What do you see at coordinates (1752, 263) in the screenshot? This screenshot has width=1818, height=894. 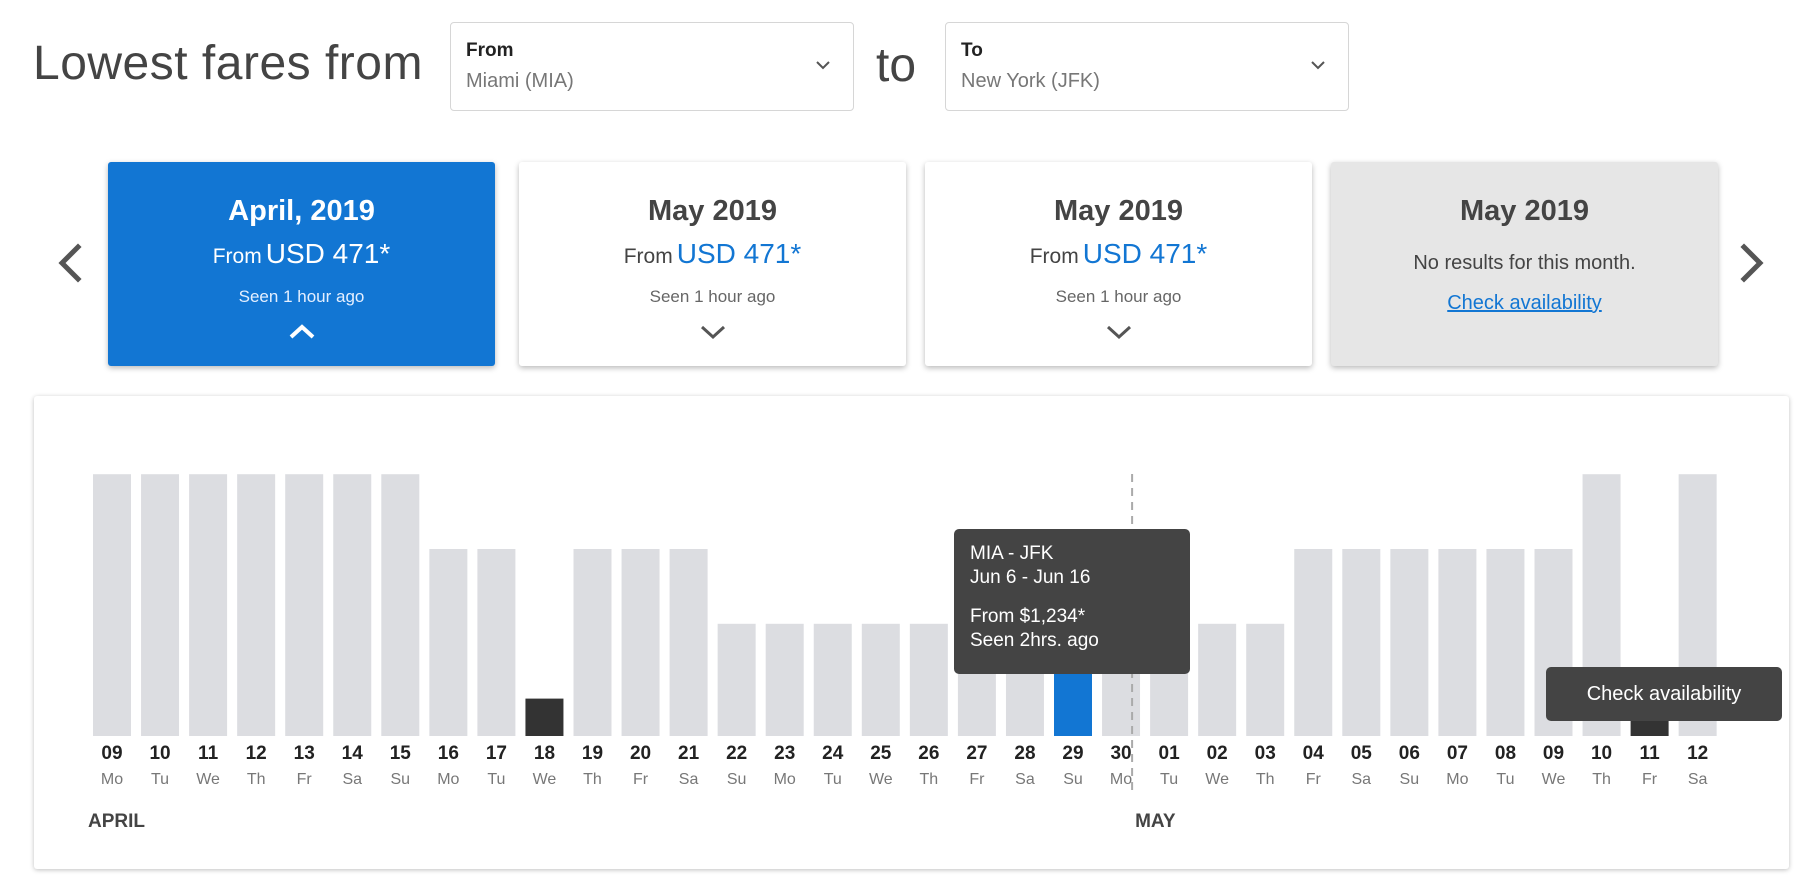 I see `chevron-right-icon` at bounding box center [1752, 263].